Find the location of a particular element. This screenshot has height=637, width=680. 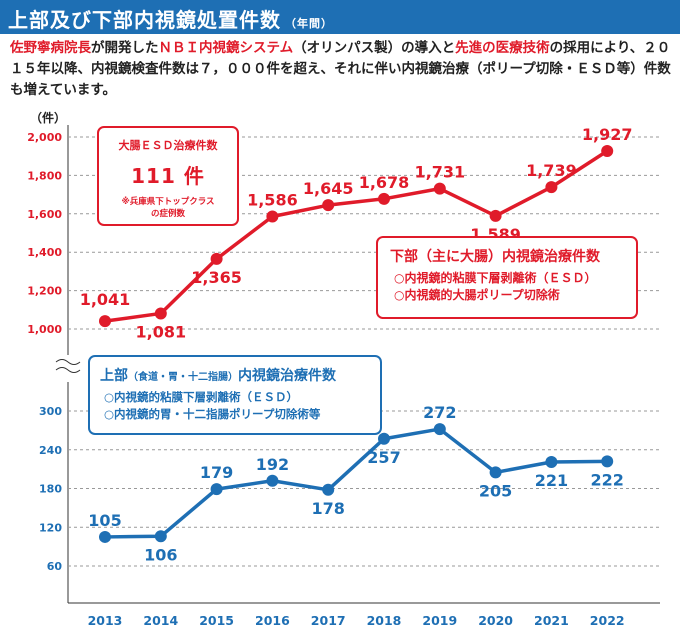

legend-lower-item: ○内視鏡的大腸ポリープ切除術 is located at coordinates (477, 295).